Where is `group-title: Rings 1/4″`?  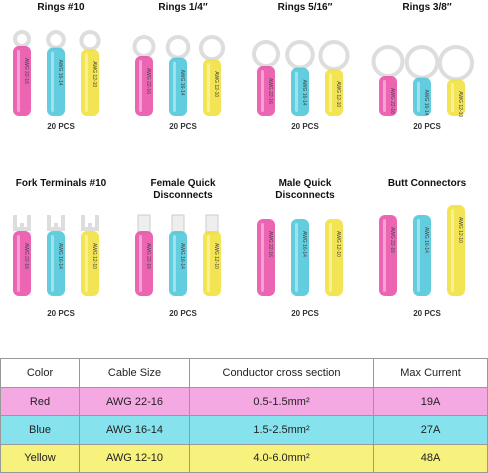
group-title: Rings 1/4″ is located at coordinates (183, 7).